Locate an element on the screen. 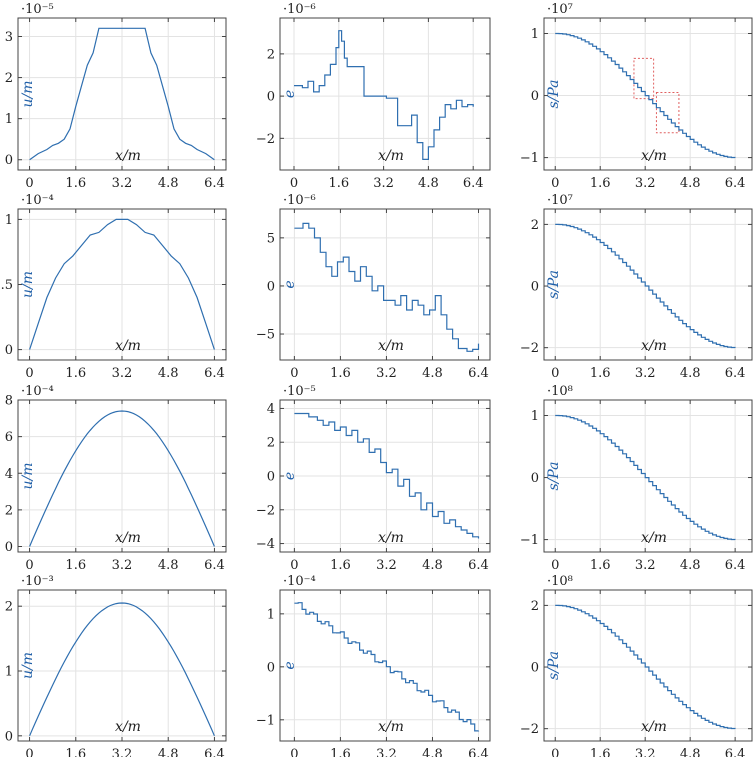  y-tick-label: −4 is located at coordinates (265, 544).